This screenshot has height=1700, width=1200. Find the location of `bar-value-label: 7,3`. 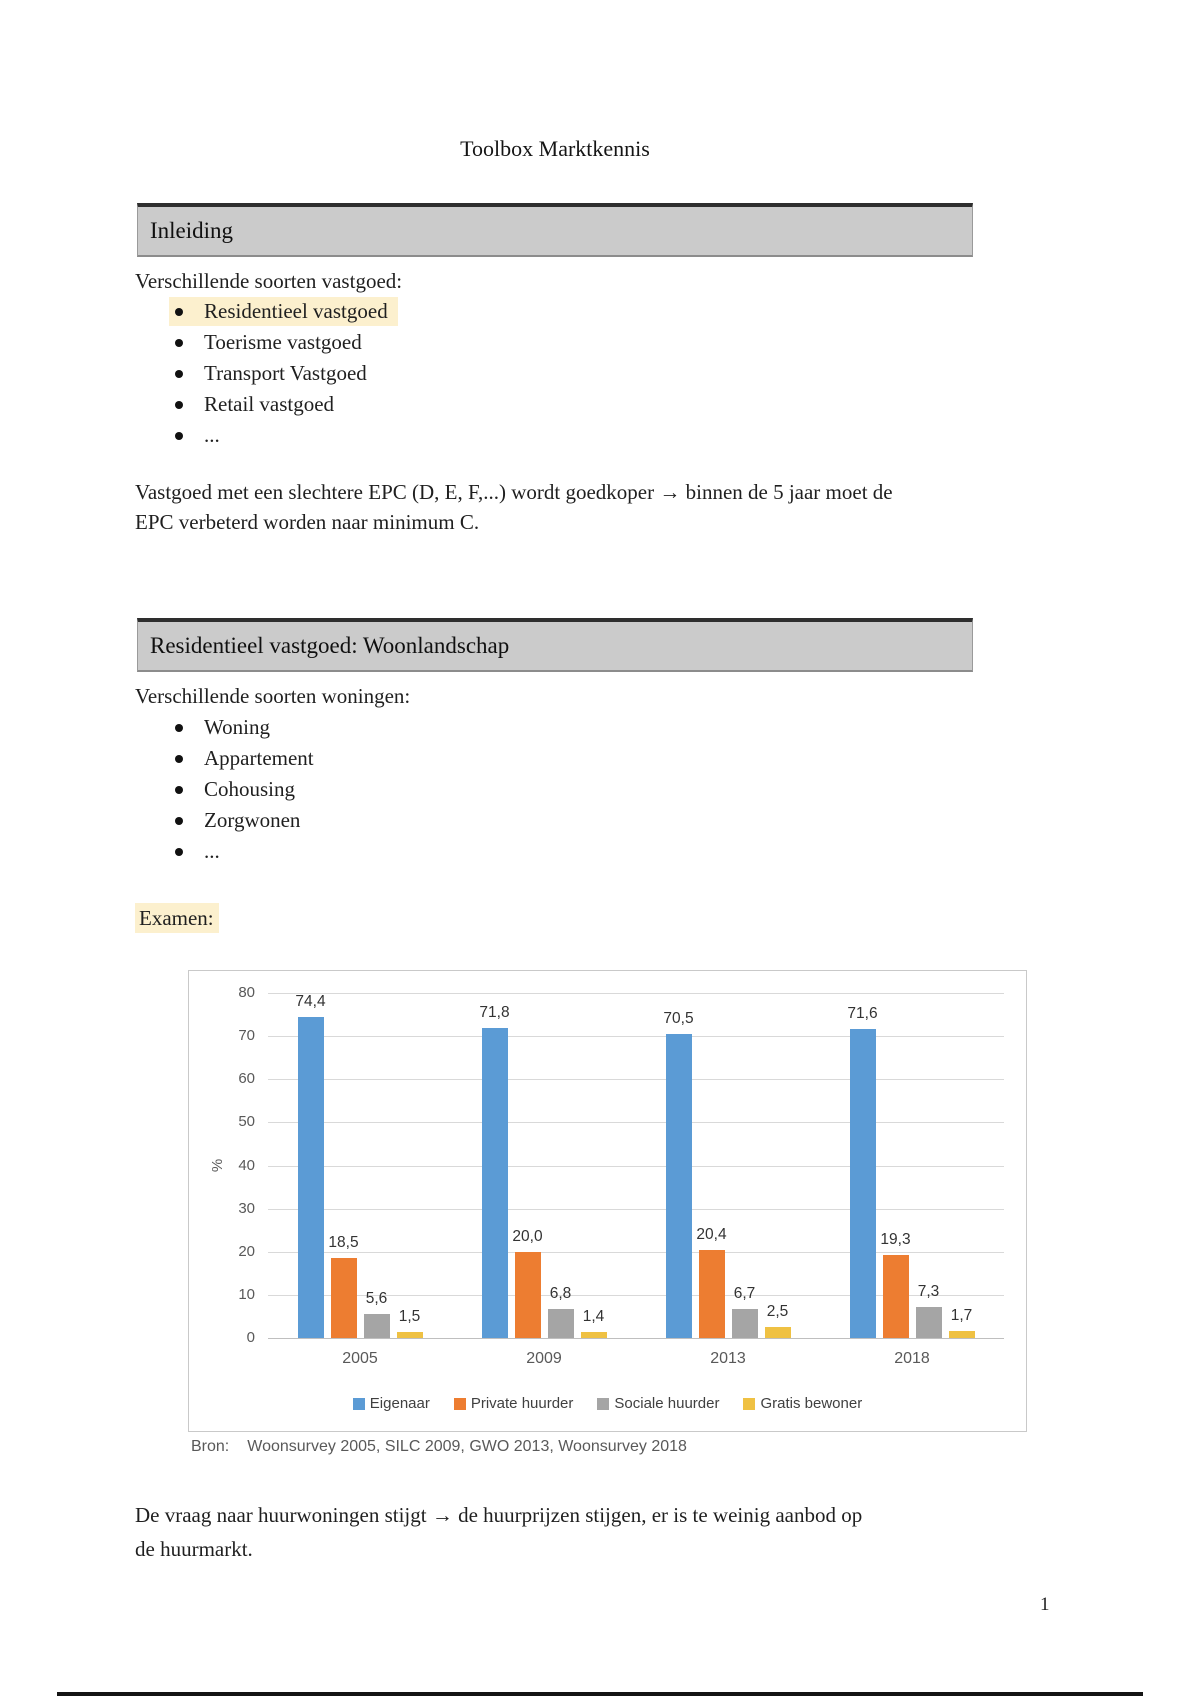

bar-value-label: 7,3 is located at coordinates (928, 1291).